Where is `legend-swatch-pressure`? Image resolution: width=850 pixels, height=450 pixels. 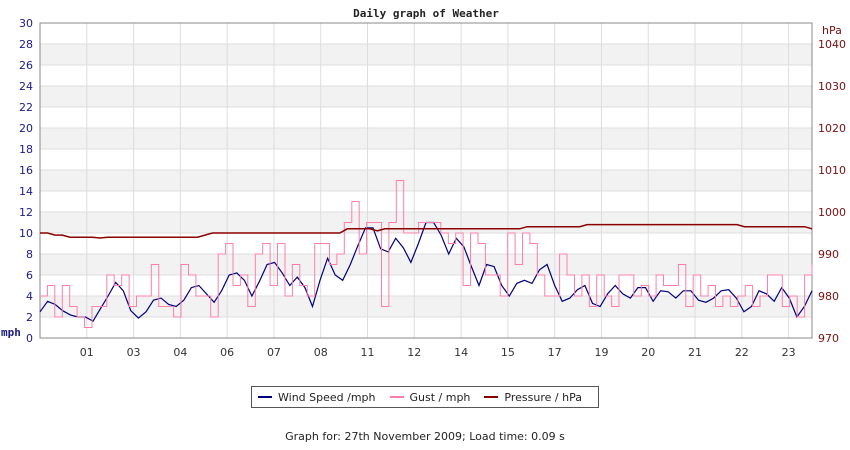 legend-swatch-pressure is located at coordinates (491, 397).